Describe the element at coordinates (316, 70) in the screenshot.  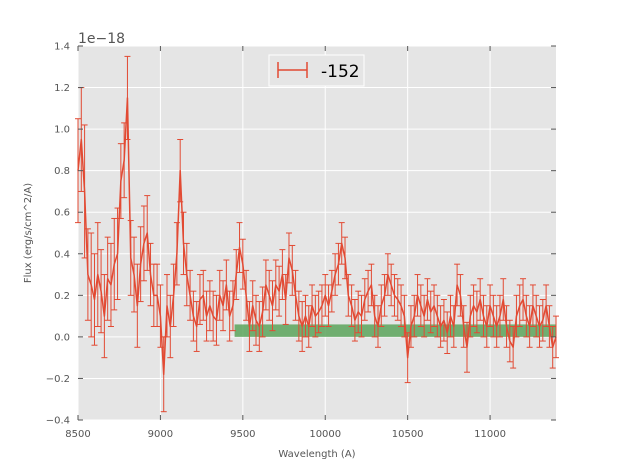
I see `legend: -152` at that location.